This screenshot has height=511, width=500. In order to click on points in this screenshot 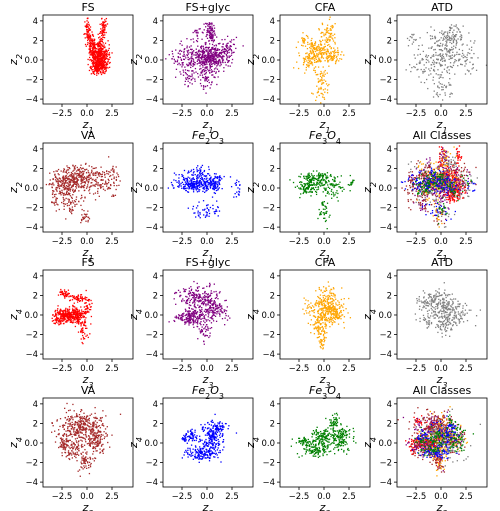, I will do `click(319, 60)`.